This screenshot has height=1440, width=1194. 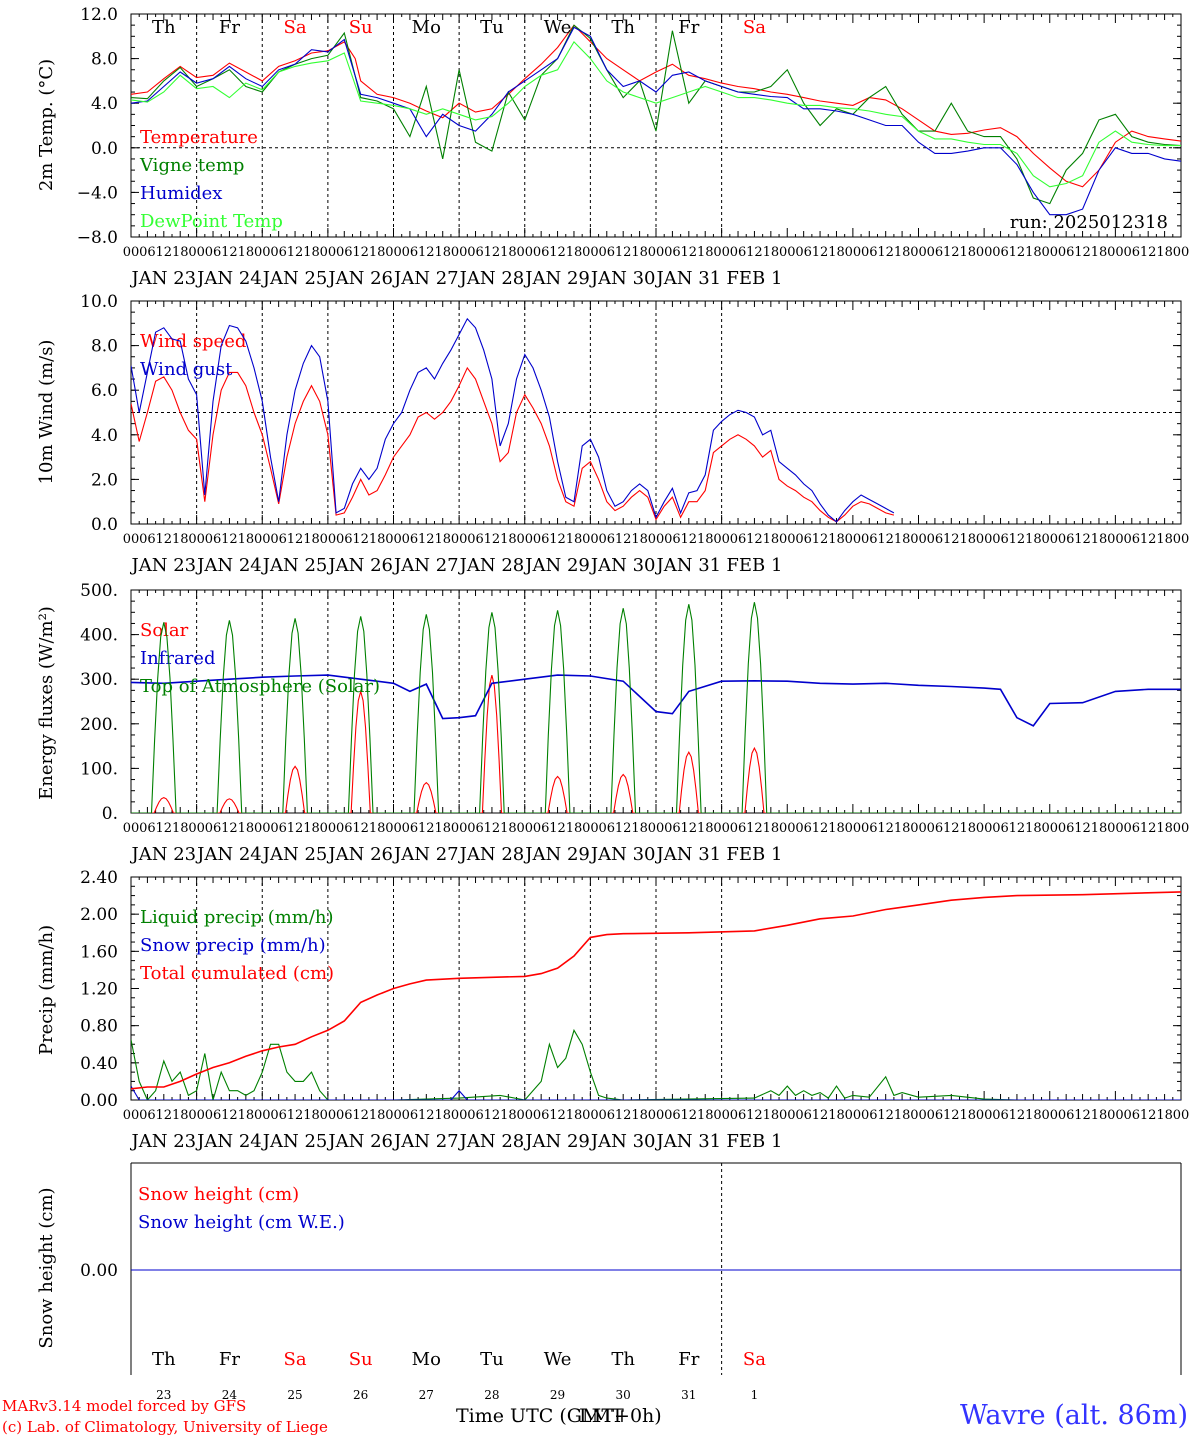 What do you see at coordinates (99, 878) in the screenshot?
I see `y-tick-label: 2.40` at bounding box center [99, 878].